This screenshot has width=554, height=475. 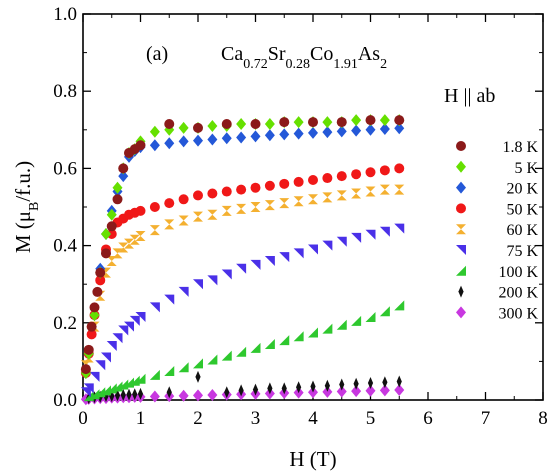 I want to click on x-tick-label: 4, so click(x=313, y=418).